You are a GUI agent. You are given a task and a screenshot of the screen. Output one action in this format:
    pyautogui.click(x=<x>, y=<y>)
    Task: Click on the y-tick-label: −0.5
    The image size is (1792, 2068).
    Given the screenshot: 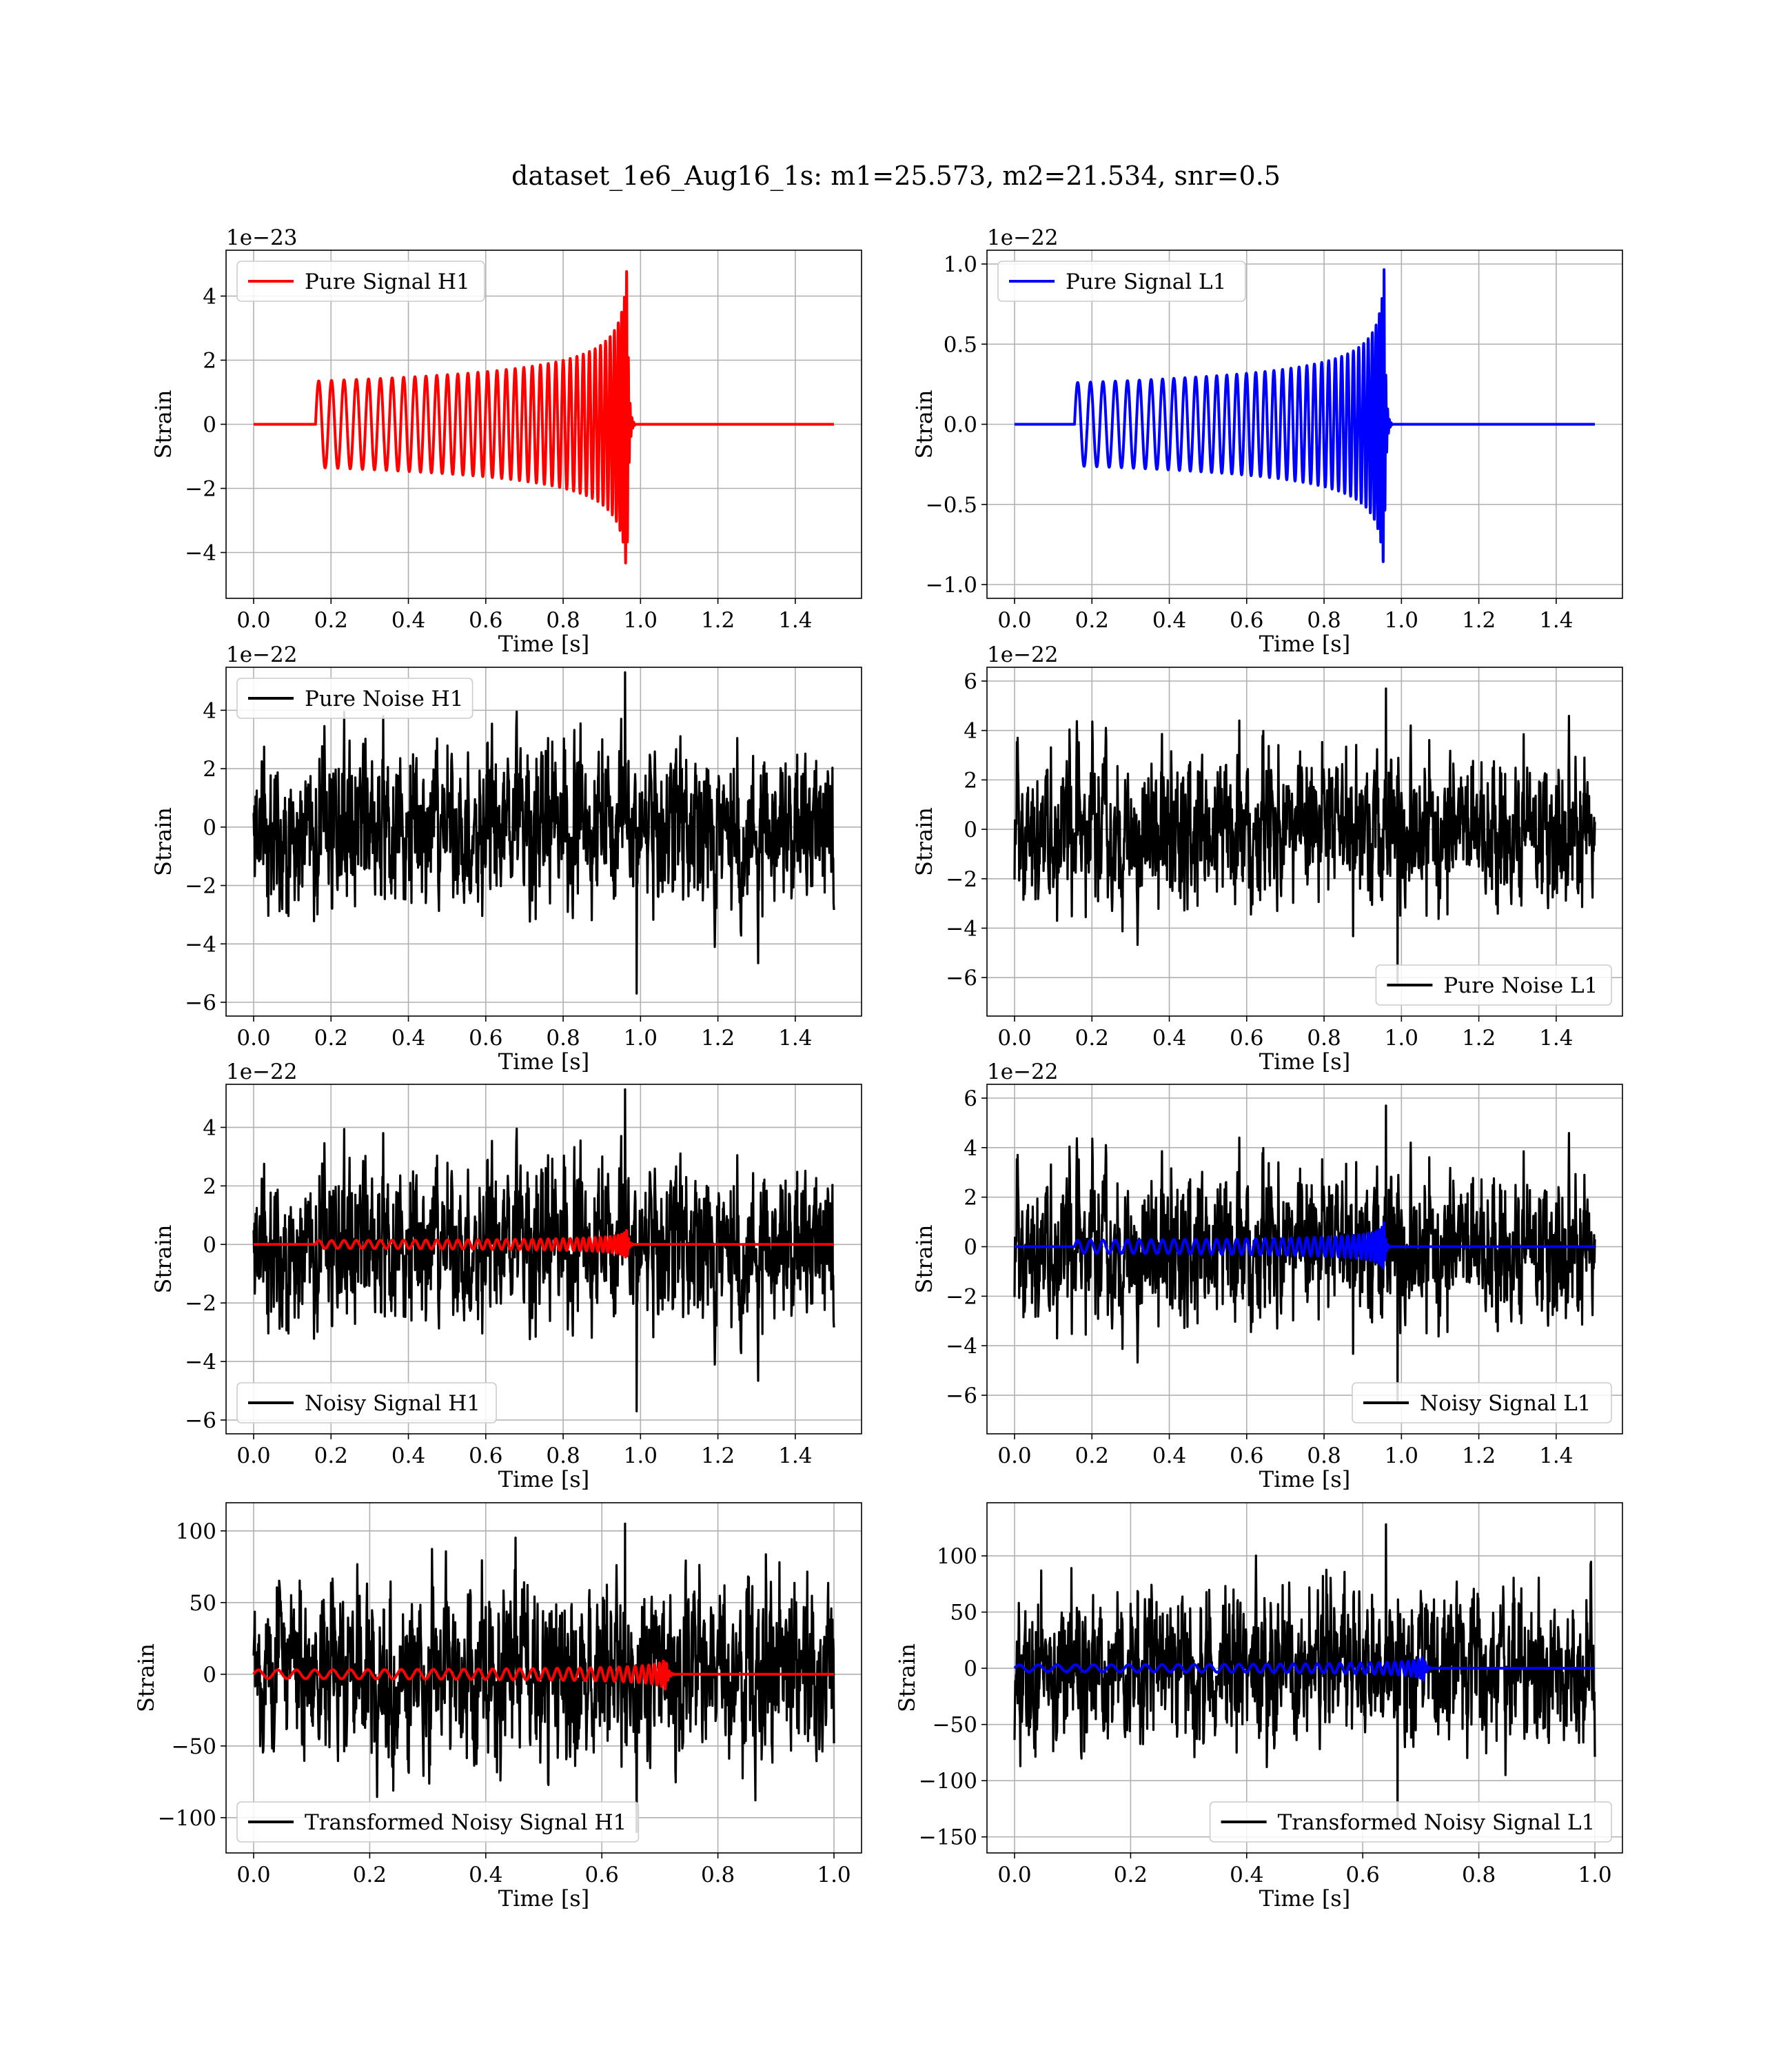 What is the action you would take?
    pyautogui.click(x=951, y=505)
    